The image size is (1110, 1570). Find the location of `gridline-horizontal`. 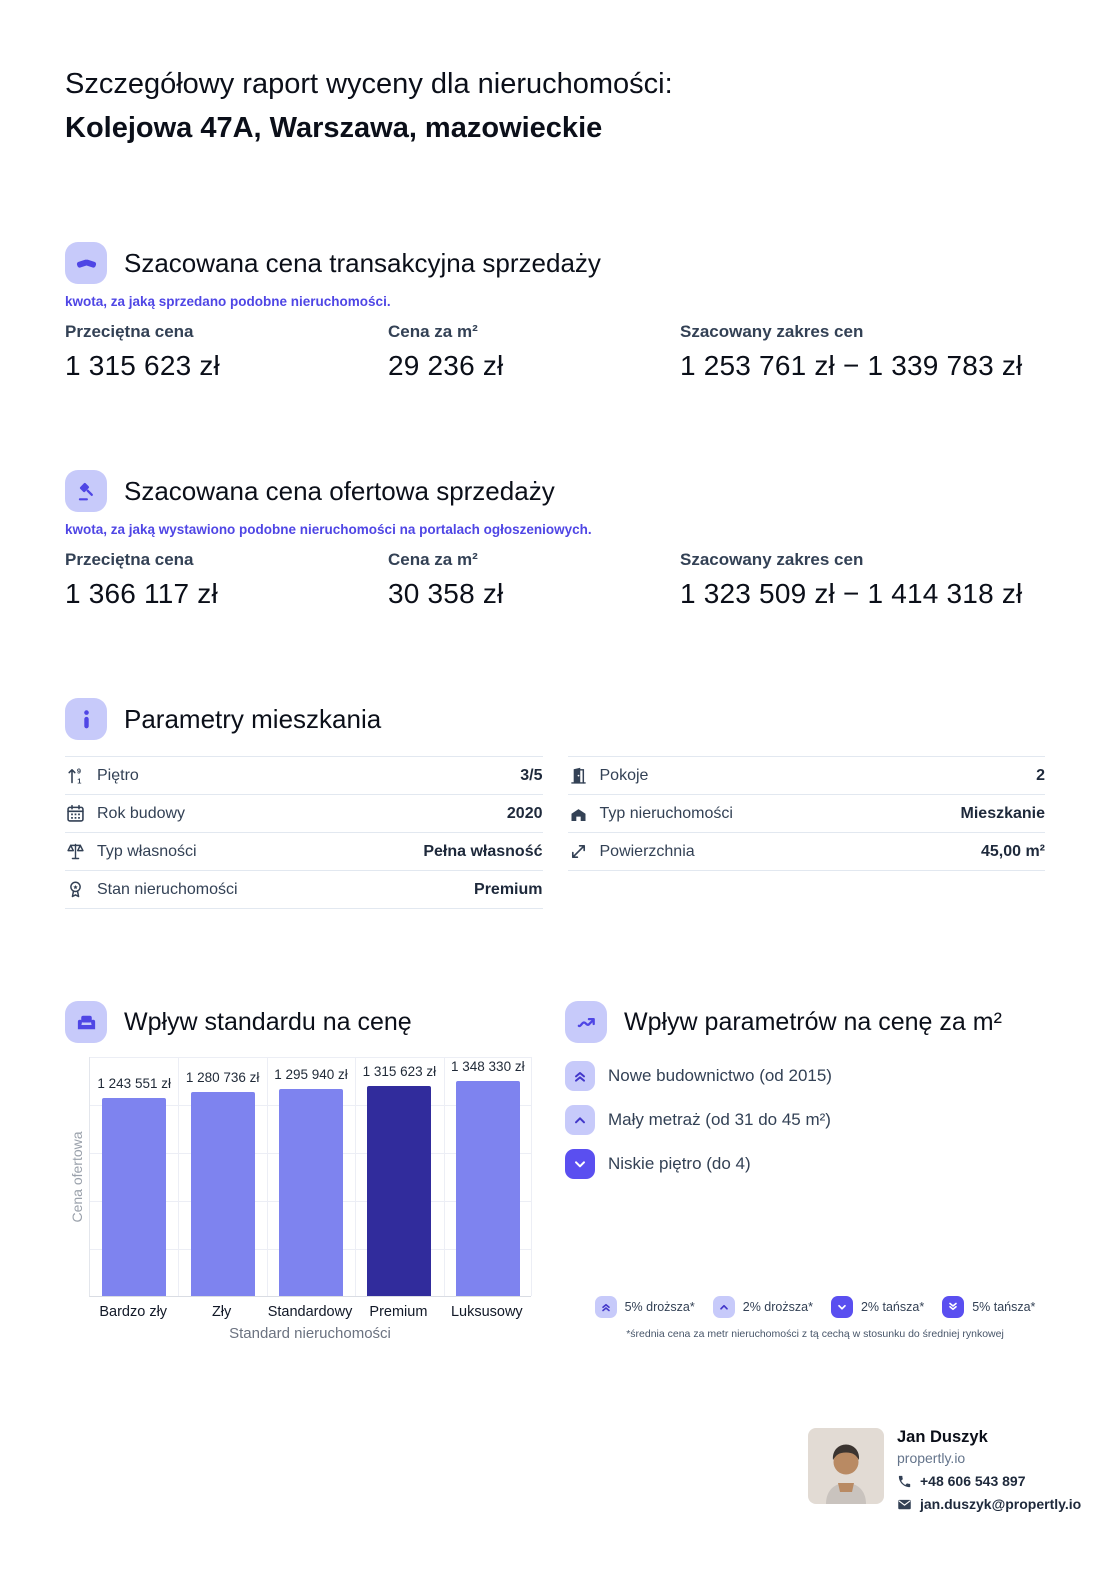

gridline-horizontal is located at coordinates (310, 1057).